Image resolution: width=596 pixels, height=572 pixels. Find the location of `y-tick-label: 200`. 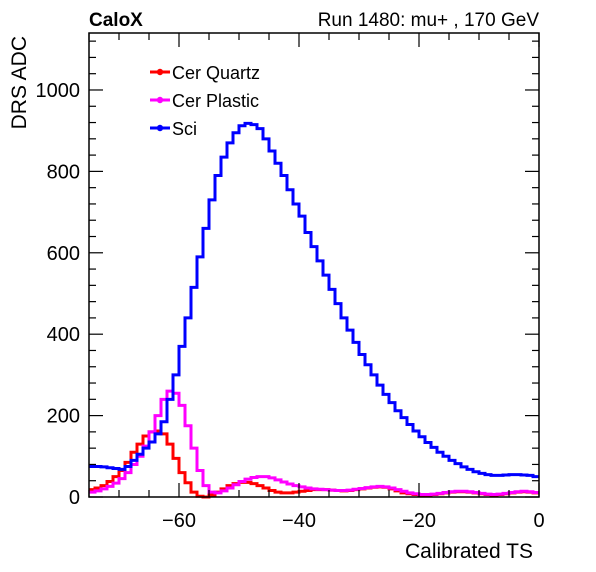

y-tick-label: 200 is located at coordinates (63, 417).